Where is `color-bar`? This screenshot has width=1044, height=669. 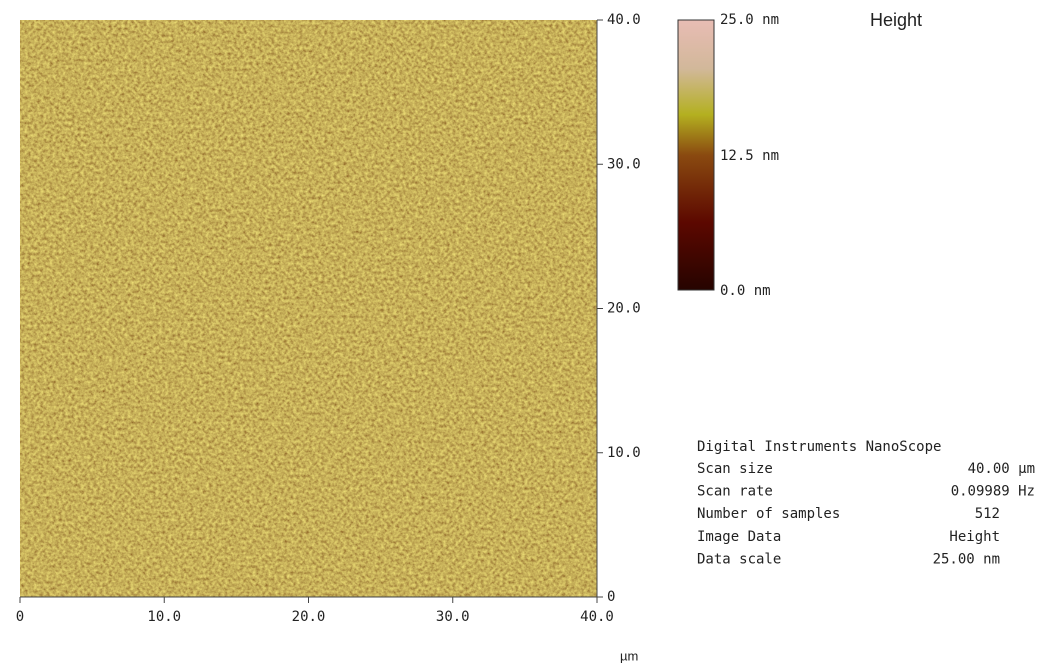 color-bar is located at coordinates (696, 155).